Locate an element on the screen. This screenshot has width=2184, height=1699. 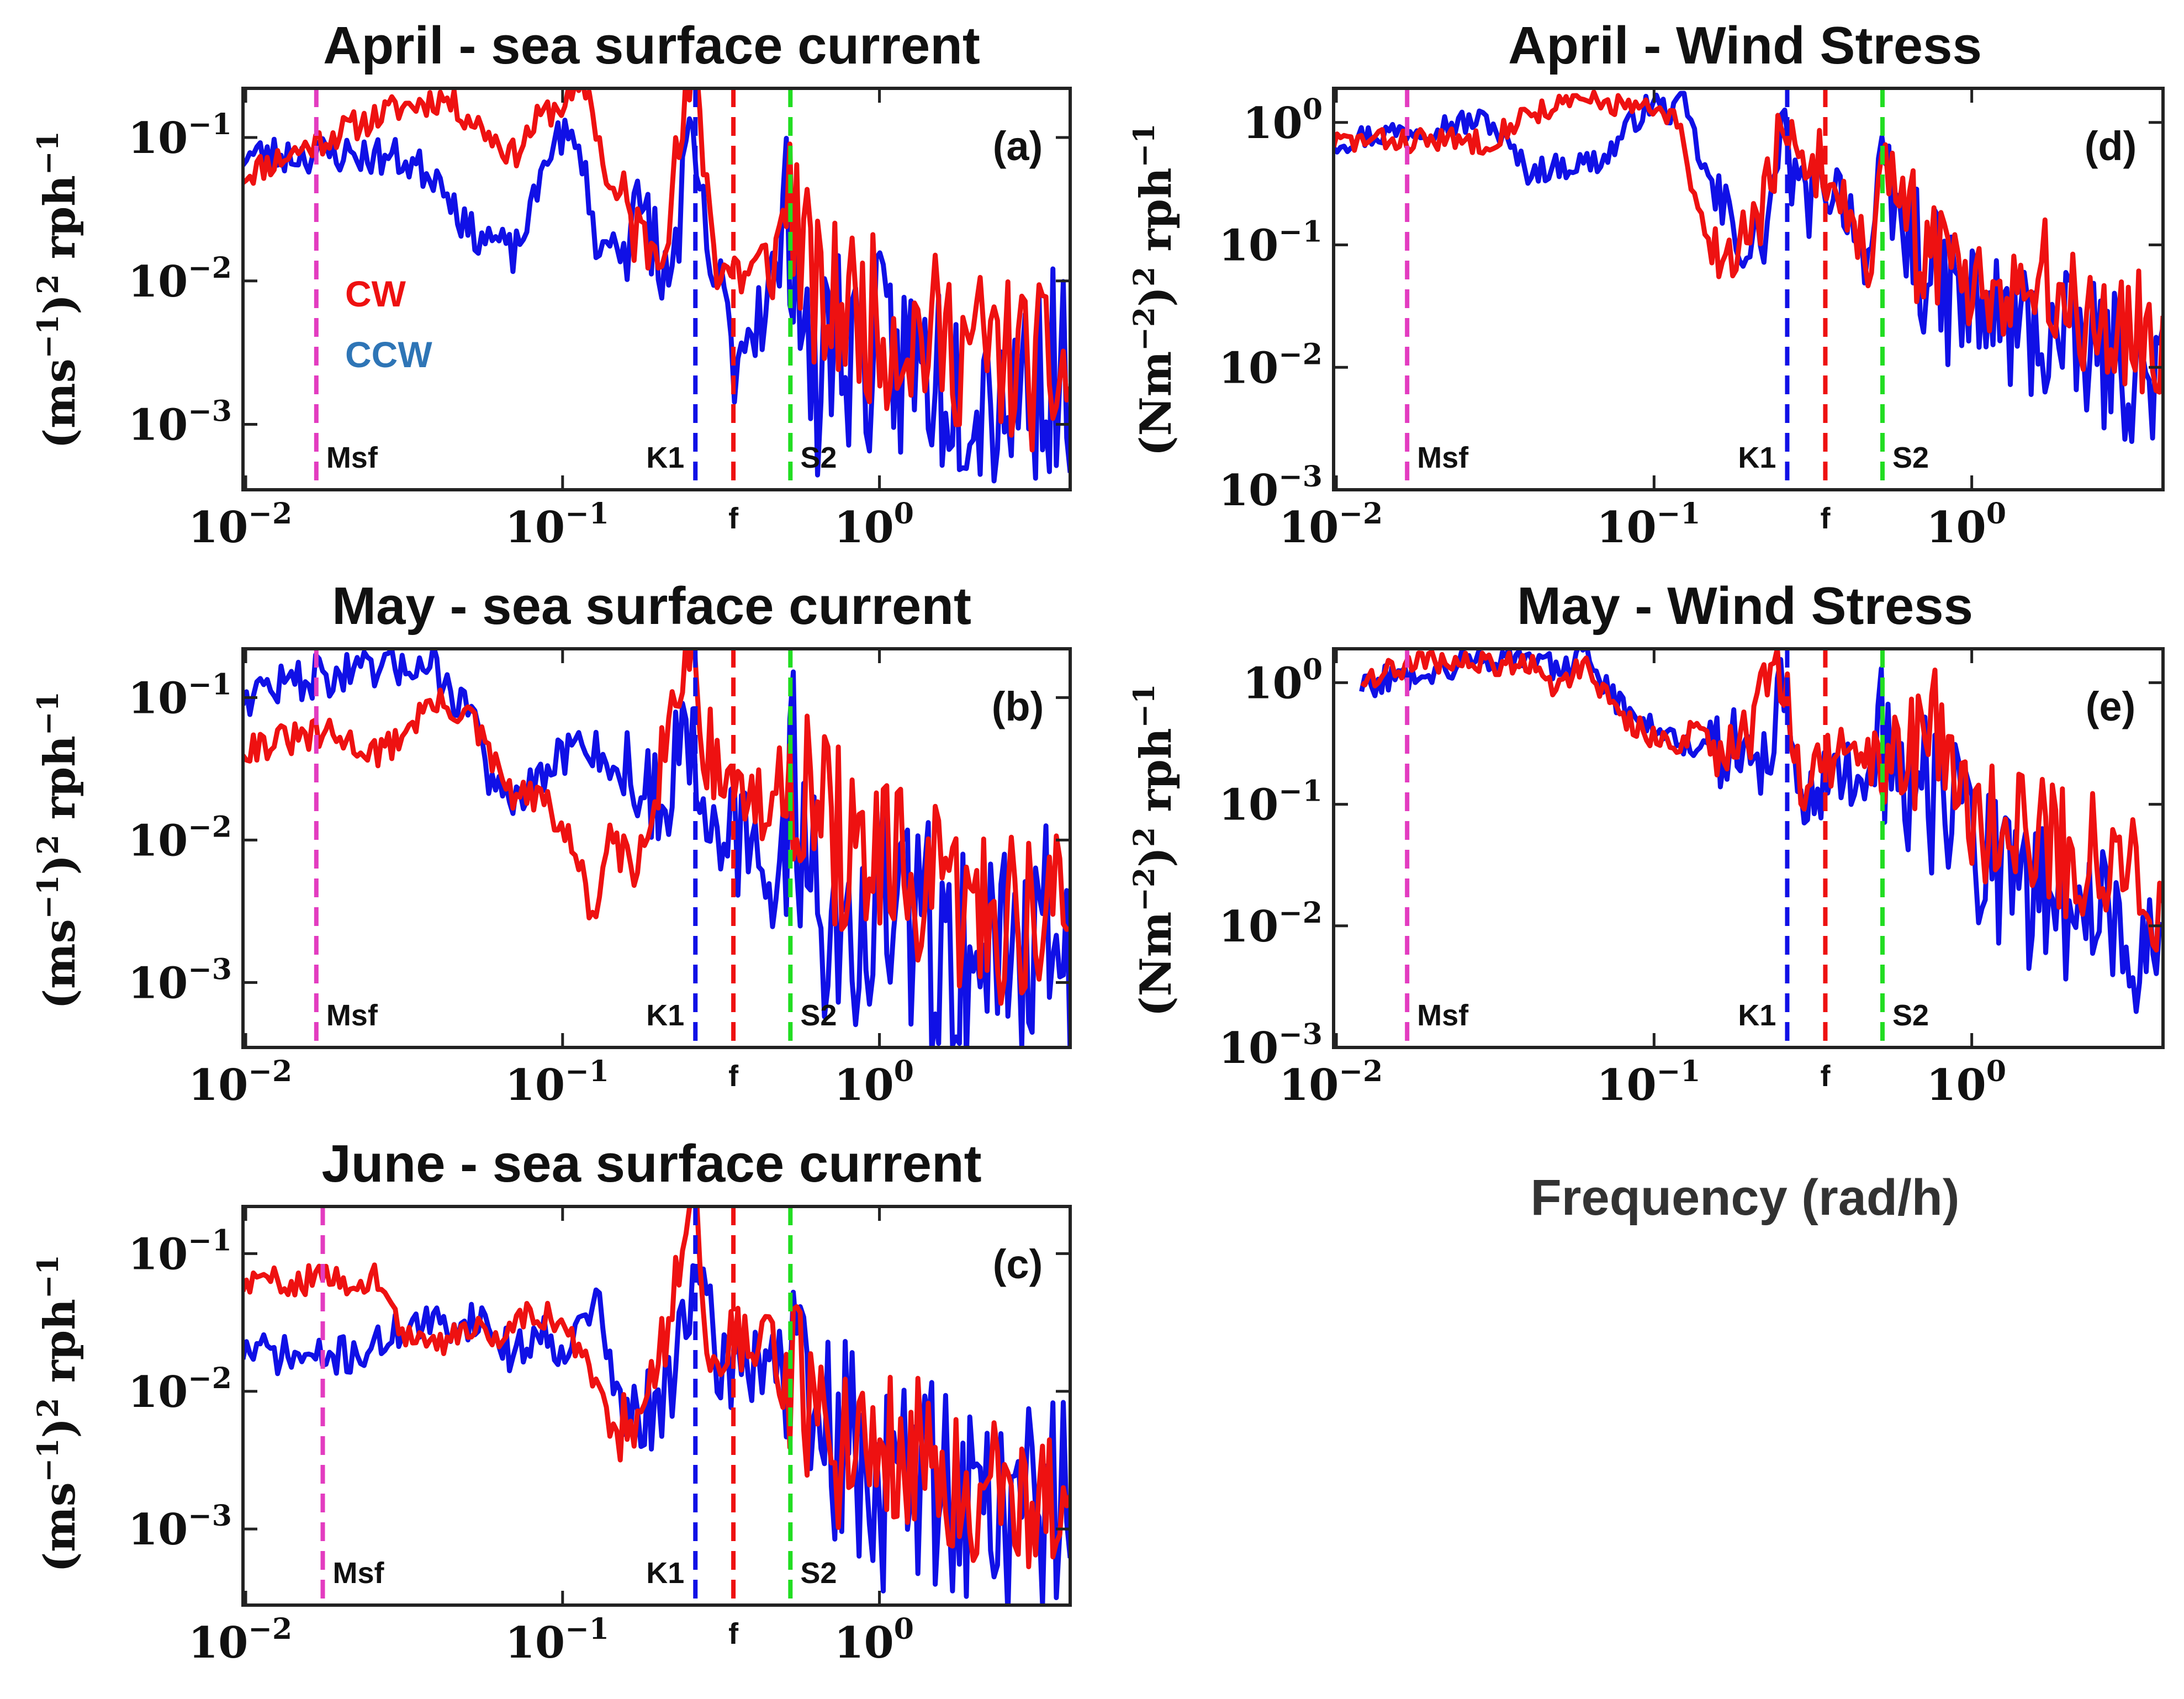
y-tick-label: 100 is located at coordinates (1282, 680).